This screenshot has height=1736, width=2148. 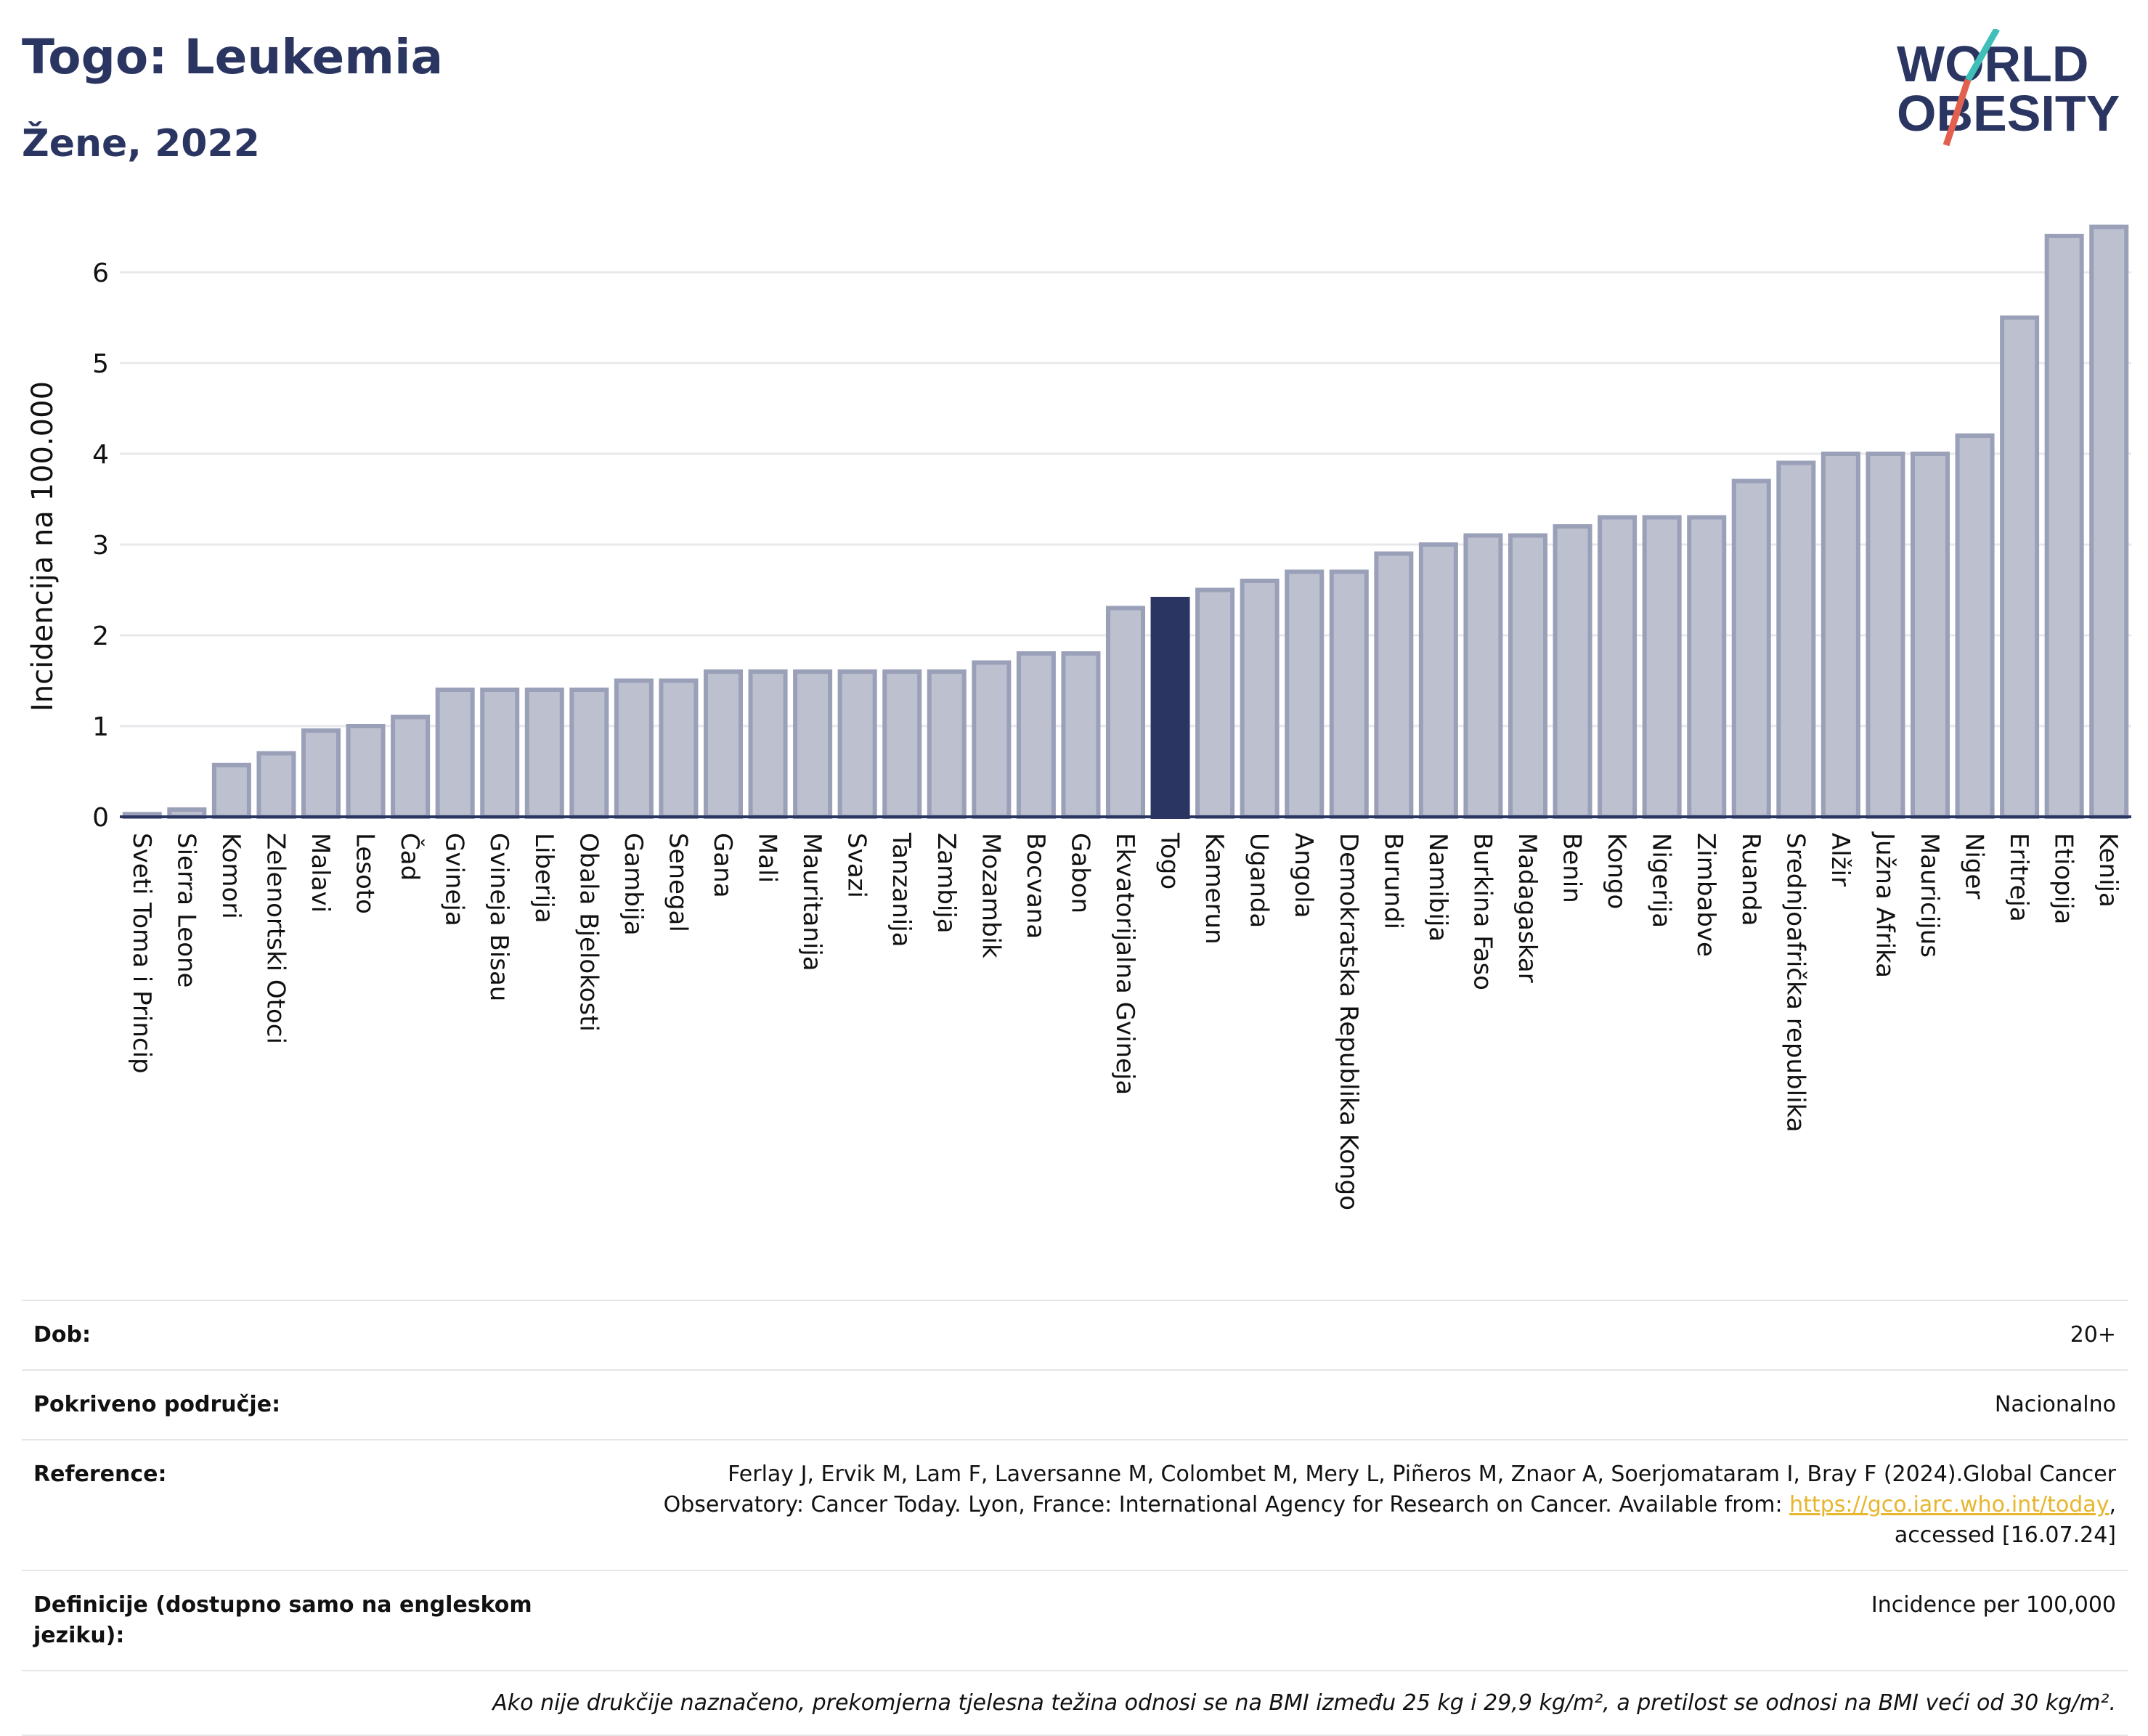 What do you see at coordinates (100, 273) in the screenshot?
I see `y-tick-label: 6` at bounding box center [100, 273].